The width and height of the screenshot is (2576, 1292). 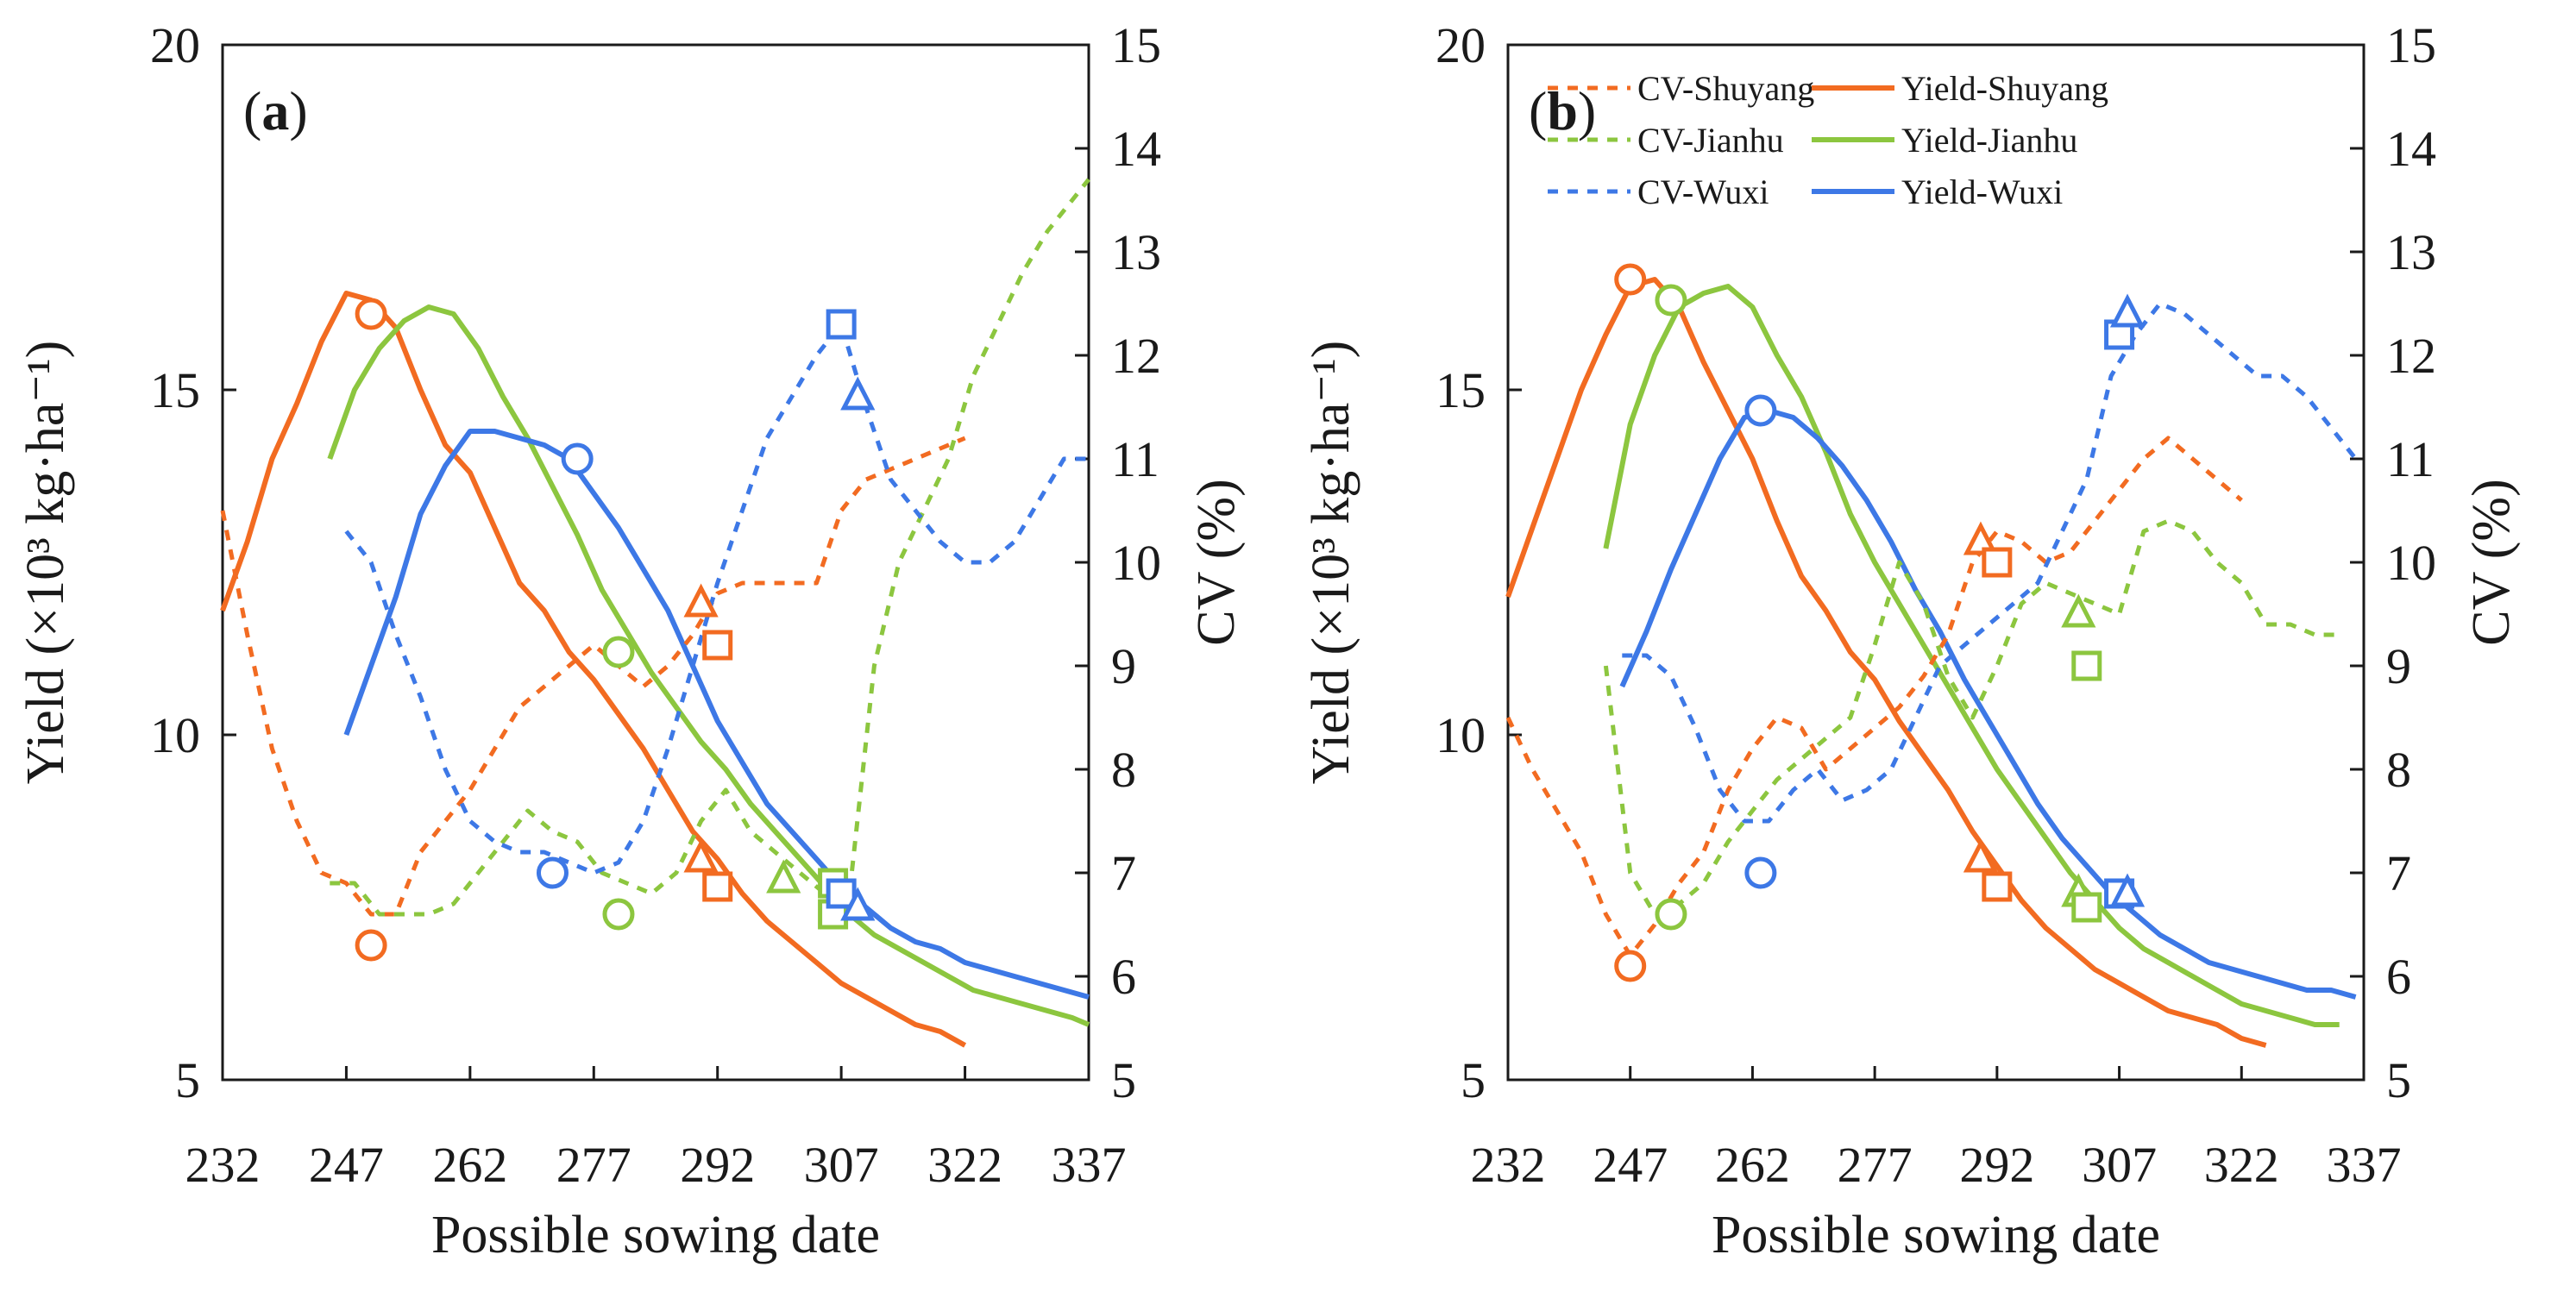 What do you see at coordinates (1725, 88) in the screenshot?
I see `legend-label: CV-Shuyang` at bounding box center [1725, 88].